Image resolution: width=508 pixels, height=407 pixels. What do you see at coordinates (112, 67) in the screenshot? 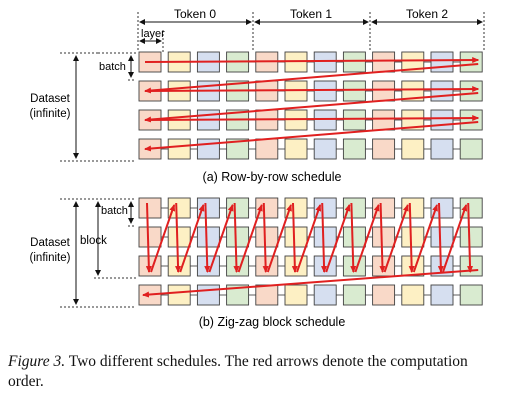
I see `batch-label-a: batch` at bounding box center [112, 67].